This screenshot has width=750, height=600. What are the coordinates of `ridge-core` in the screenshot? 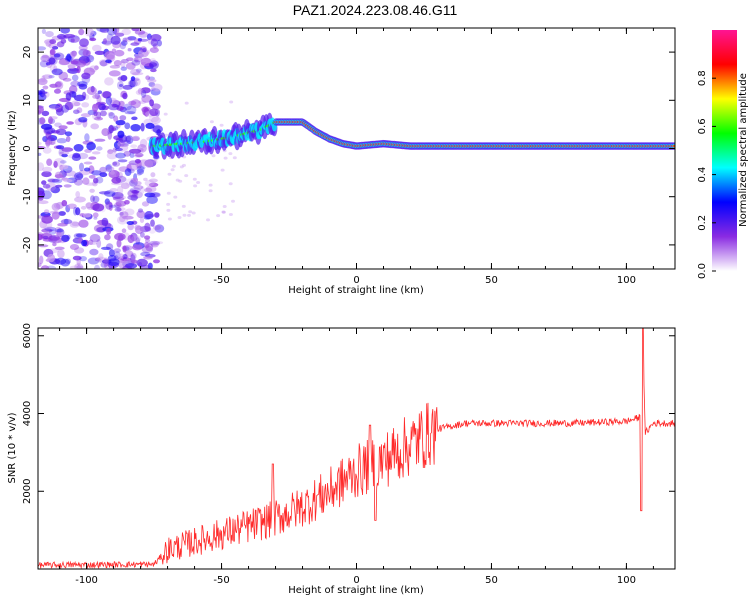 It's located at (673, 146).